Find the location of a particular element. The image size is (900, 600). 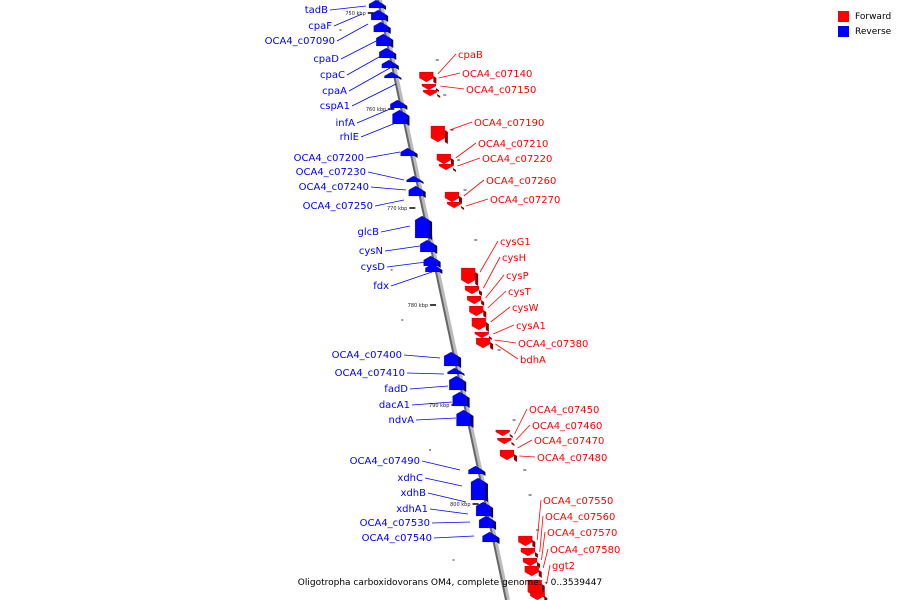

legend: Forward Reverse is located at coordinates (864, 24).